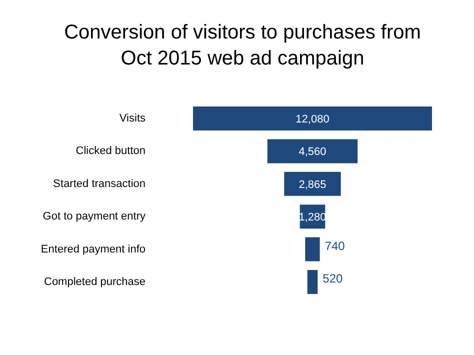 The width and height of the screenshot is (474, 355). I want to click on category-label: Started transaction, so click(99, 184).